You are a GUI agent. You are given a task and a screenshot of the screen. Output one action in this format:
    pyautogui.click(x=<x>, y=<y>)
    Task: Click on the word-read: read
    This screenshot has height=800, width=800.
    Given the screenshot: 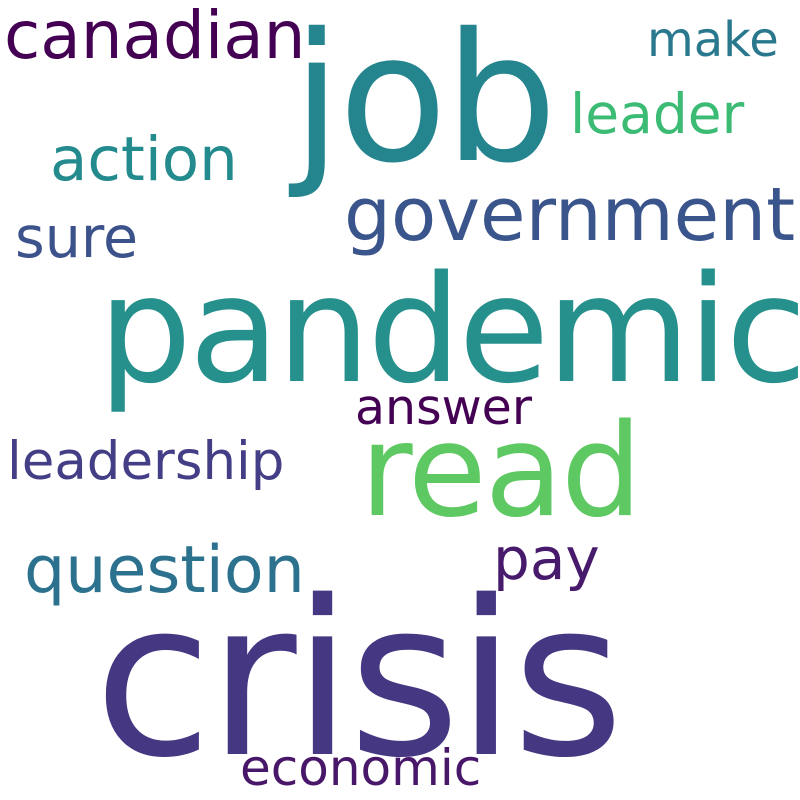 What is the action you would take?
    pyautogui.click(x=501, y=471)
    